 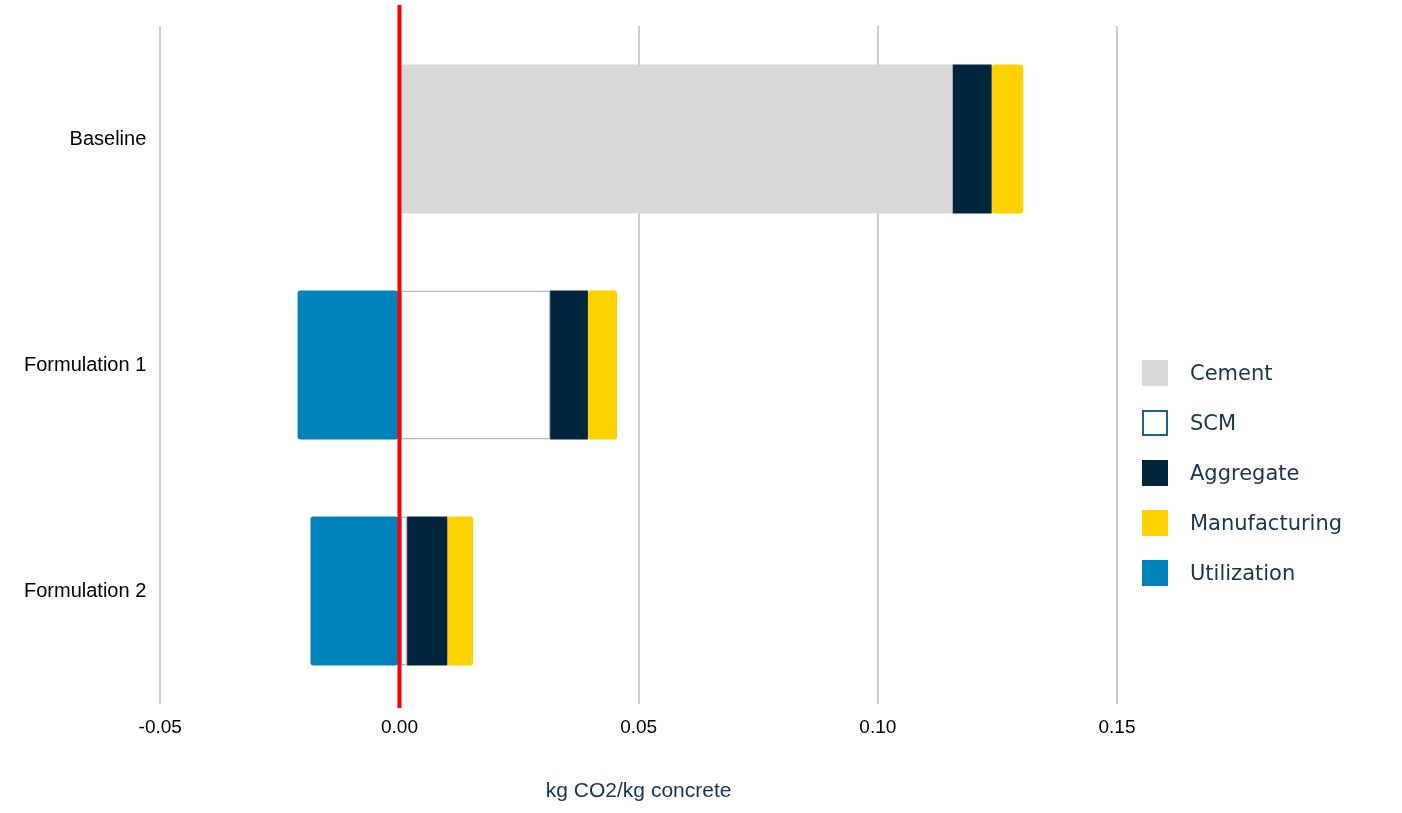 What do you see at coordinates (1245, 473) in the screenshot?
I see `legend-label: Aggregate` at bounding box center [1245, 473].